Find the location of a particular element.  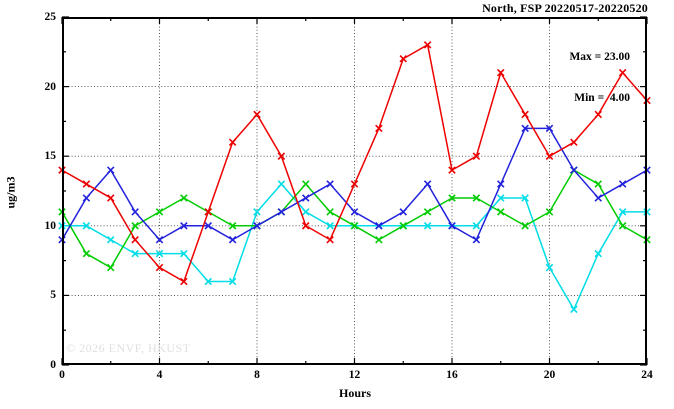

y-tick-label: 5 is located at coordinates (53, 295).